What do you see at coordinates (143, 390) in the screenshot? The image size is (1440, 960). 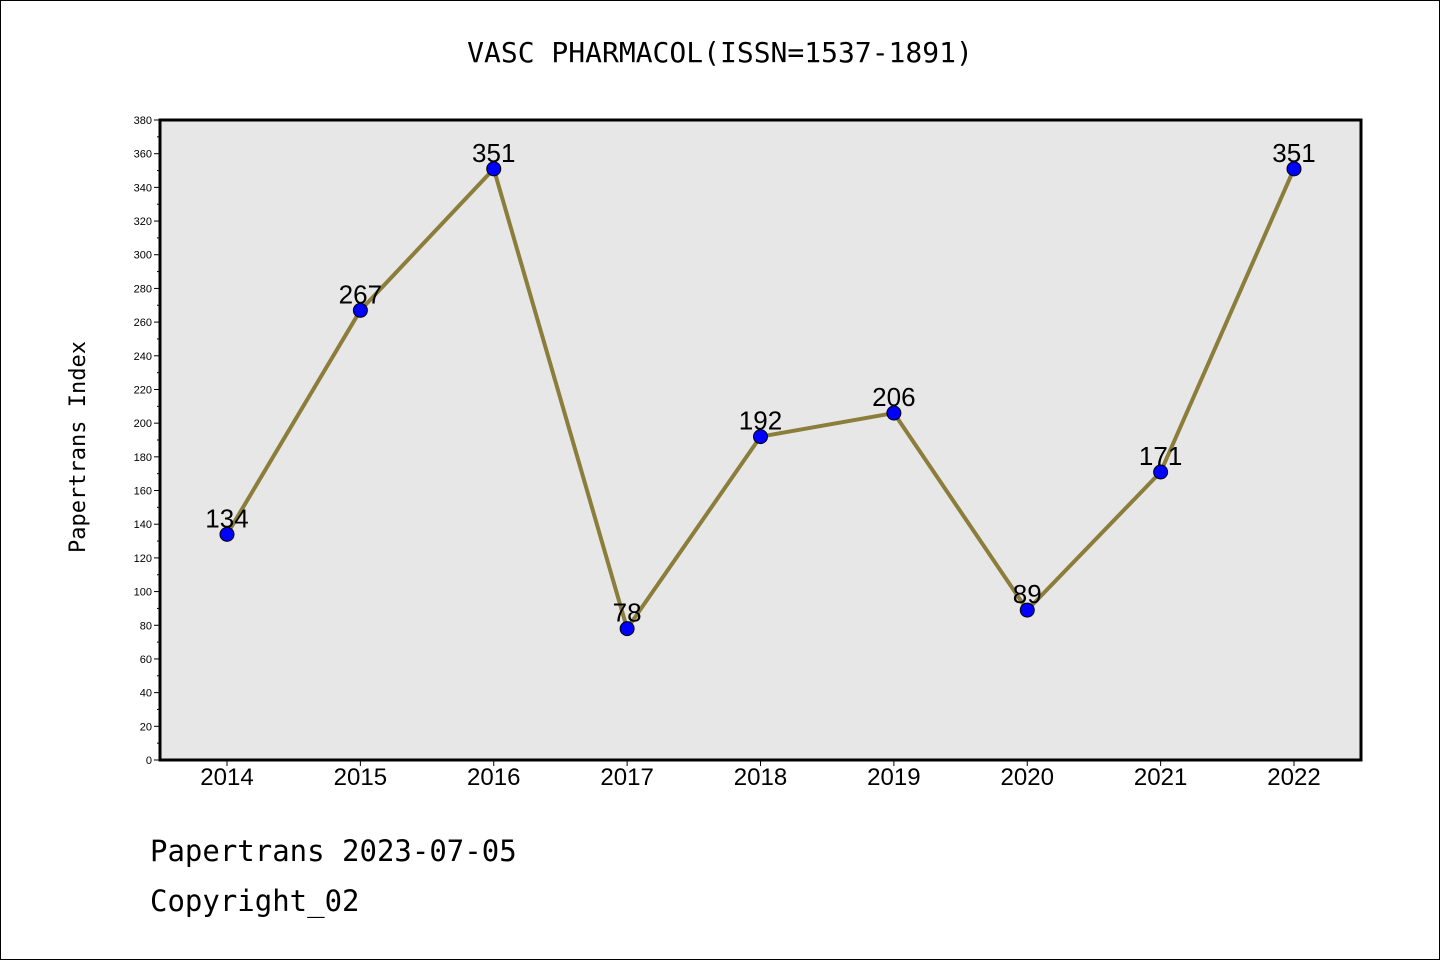 I see `y-tick-label: 220` at bounding box center [143, 390].